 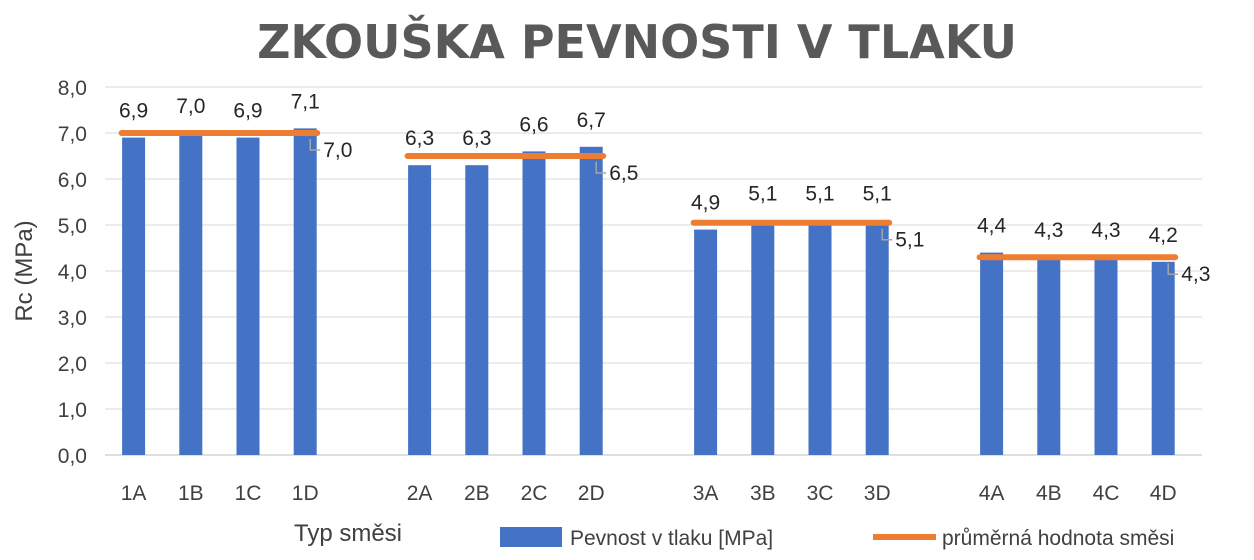 What do you see at coordinates (671, 538) in the screenshot?
I see `legend-label-bar: Pevnost v tlaku [MPa]` at bounding box center [671, 538].